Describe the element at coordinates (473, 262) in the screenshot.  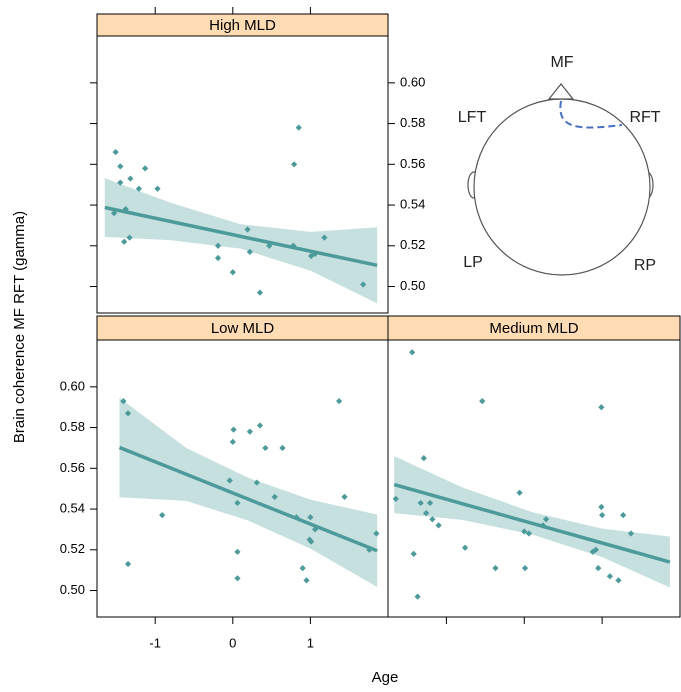
I see `electrode-label: LP` at that location.